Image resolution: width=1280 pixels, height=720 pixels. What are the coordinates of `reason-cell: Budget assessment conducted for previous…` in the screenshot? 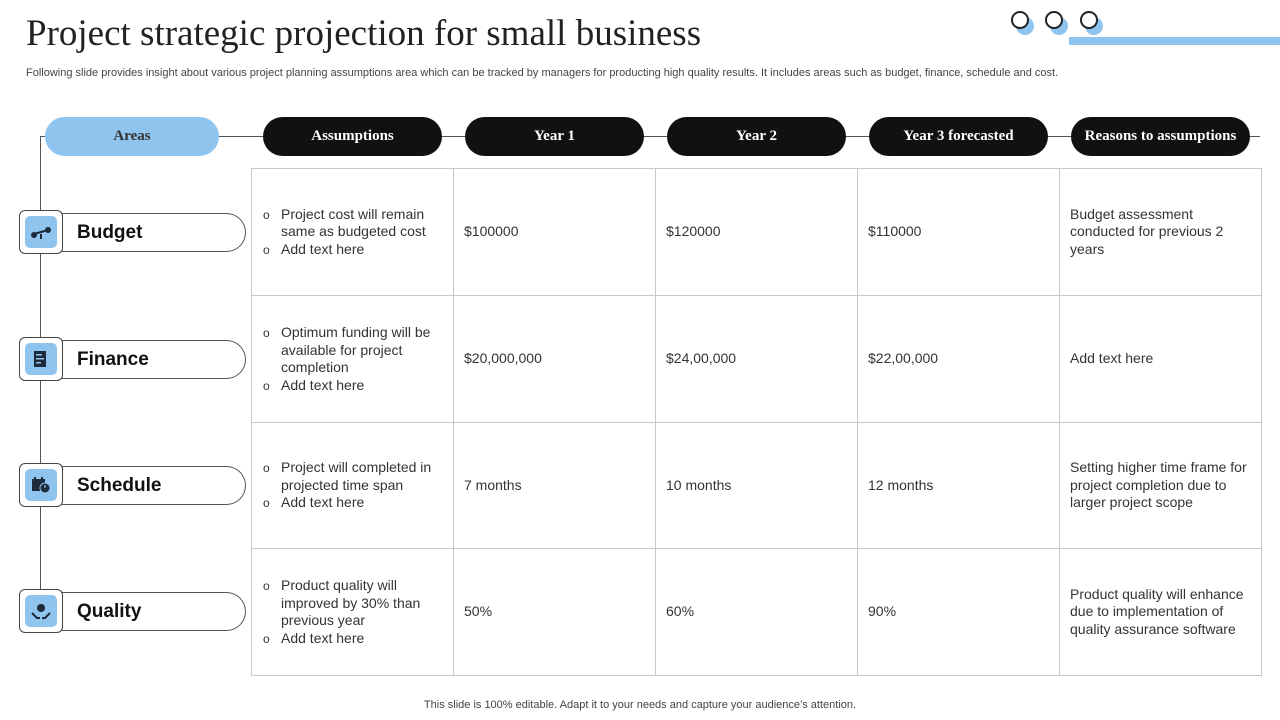 It's located at (1160, 232).